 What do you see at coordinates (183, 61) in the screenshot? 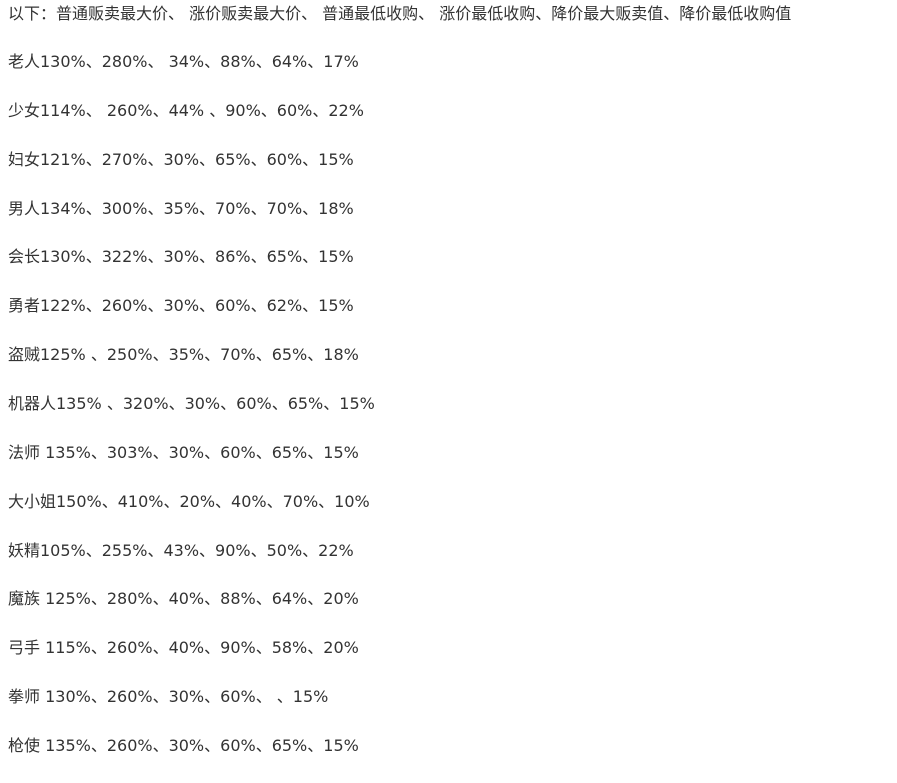
I see `stat-row: 老人130%、280%、 34%、88%、64%、17%` at bounding box center [183, 61].